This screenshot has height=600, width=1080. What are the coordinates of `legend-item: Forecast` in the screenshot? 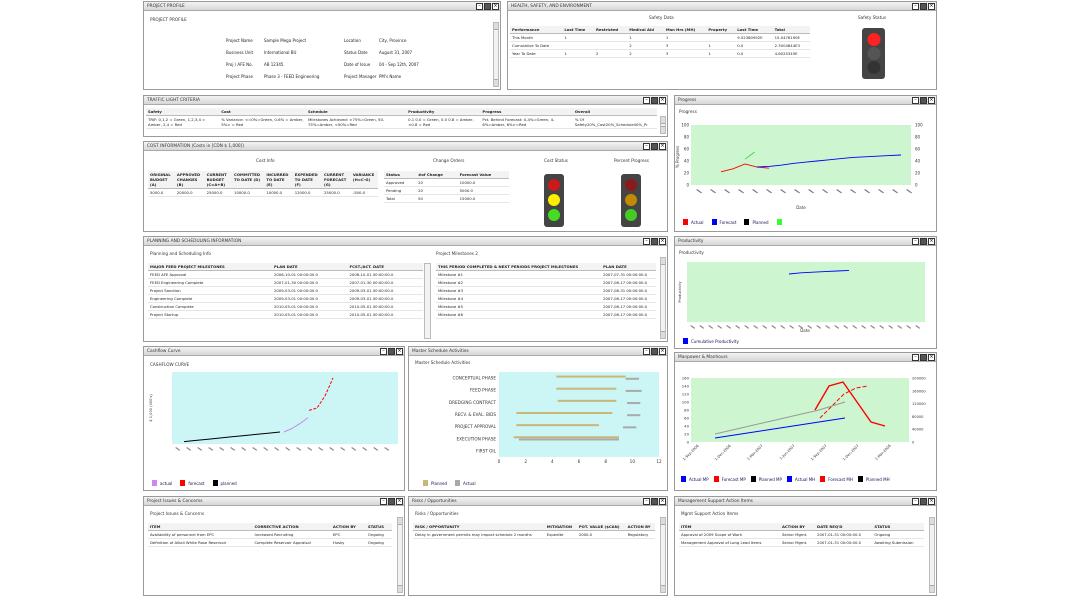 It's located at (723, 222).